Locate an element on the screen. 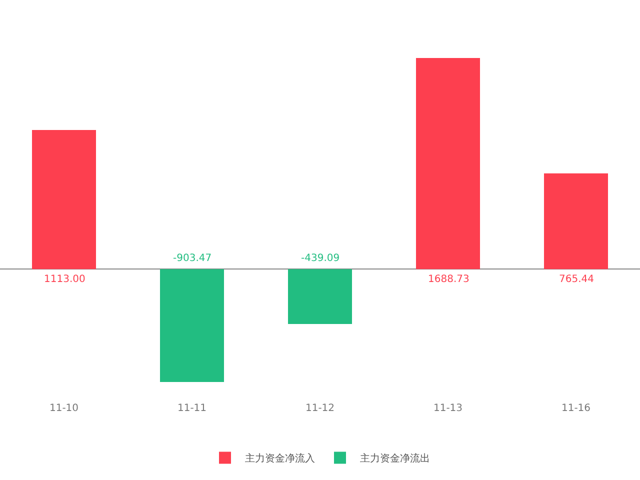 The width and height of the screenshot is (640, 480). x-tick-label: 11-12 is located at coordinates (320, 408).